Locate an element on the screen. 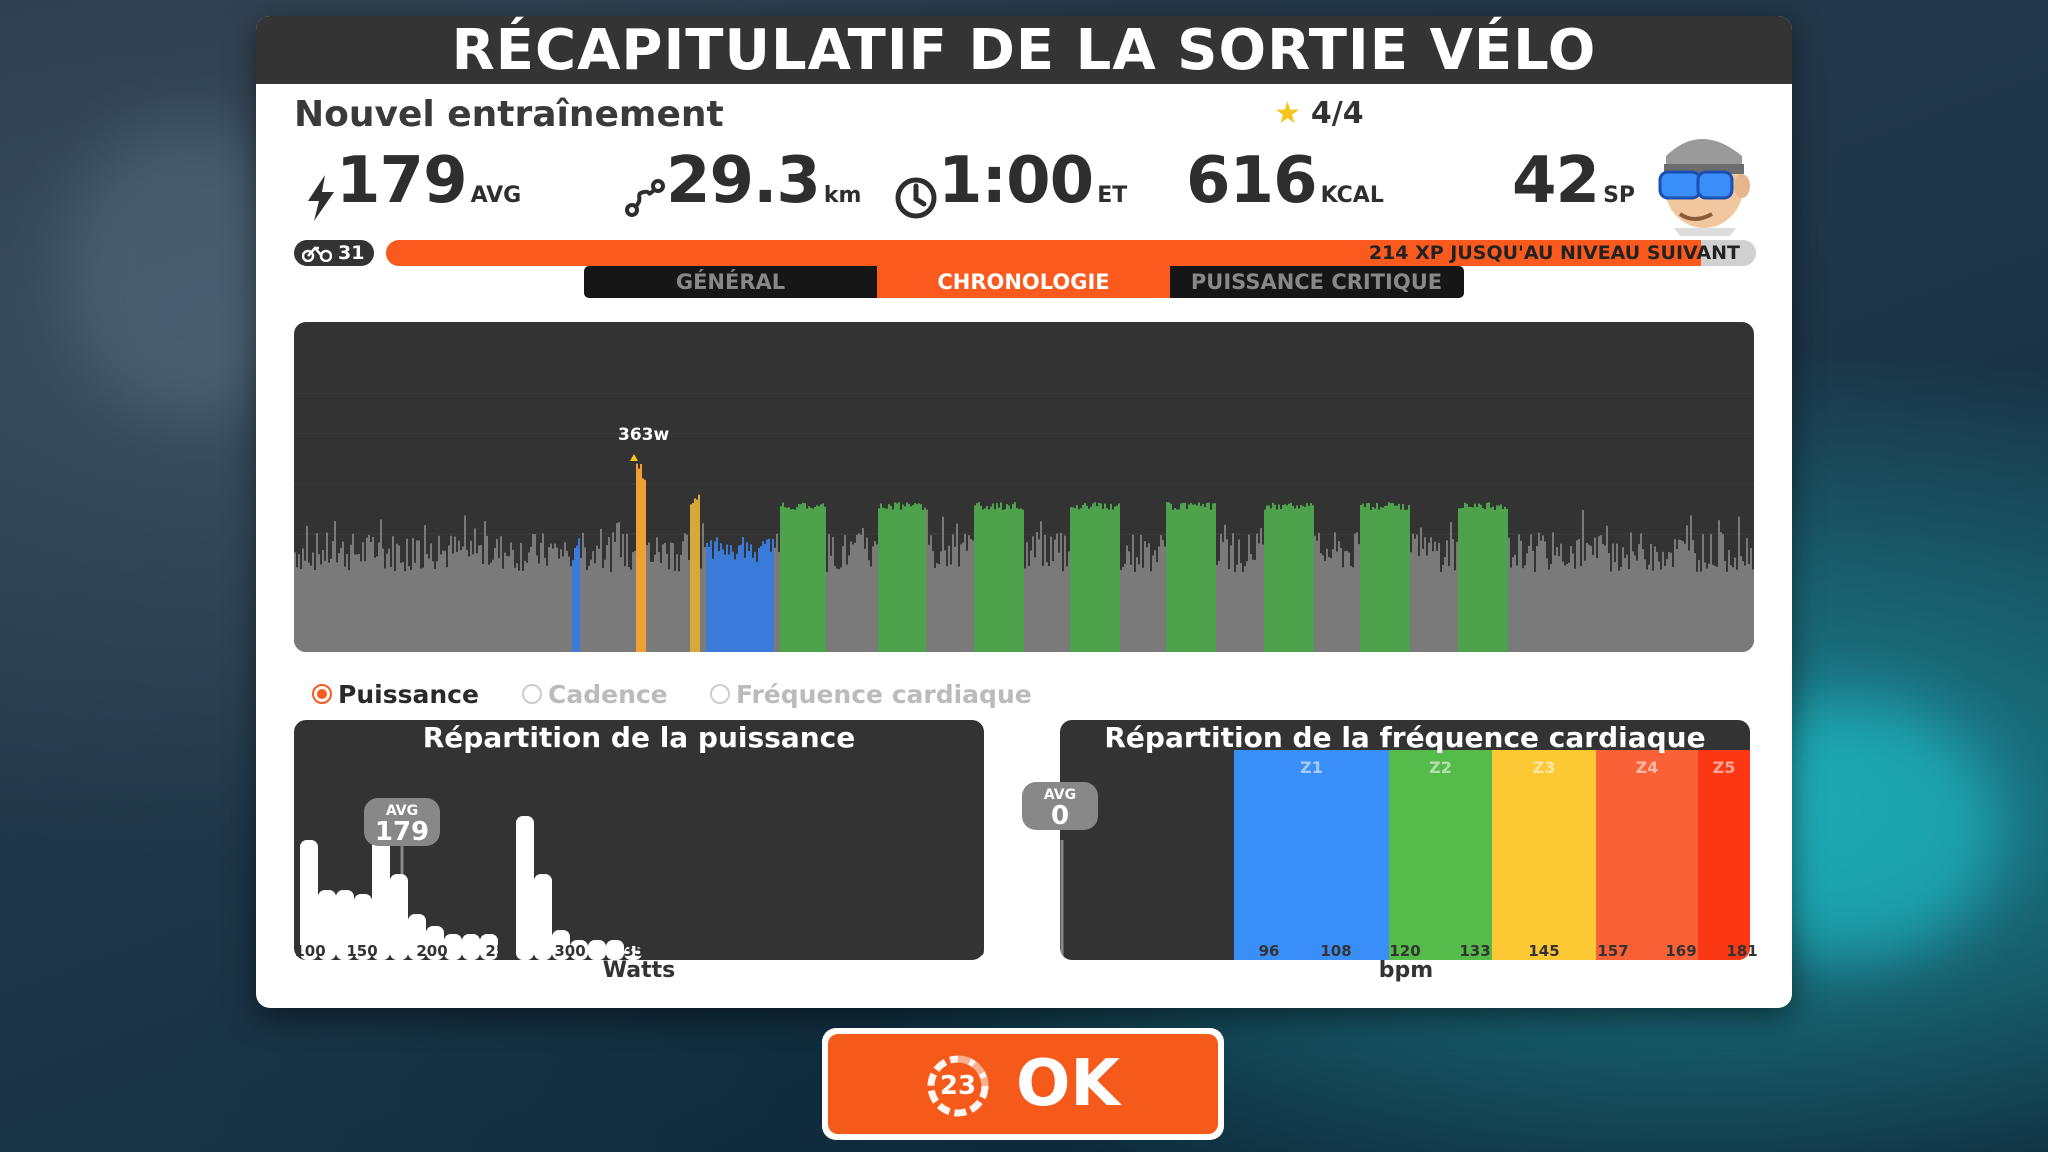  power-tick: 150 is located at coordinates (362, 951).